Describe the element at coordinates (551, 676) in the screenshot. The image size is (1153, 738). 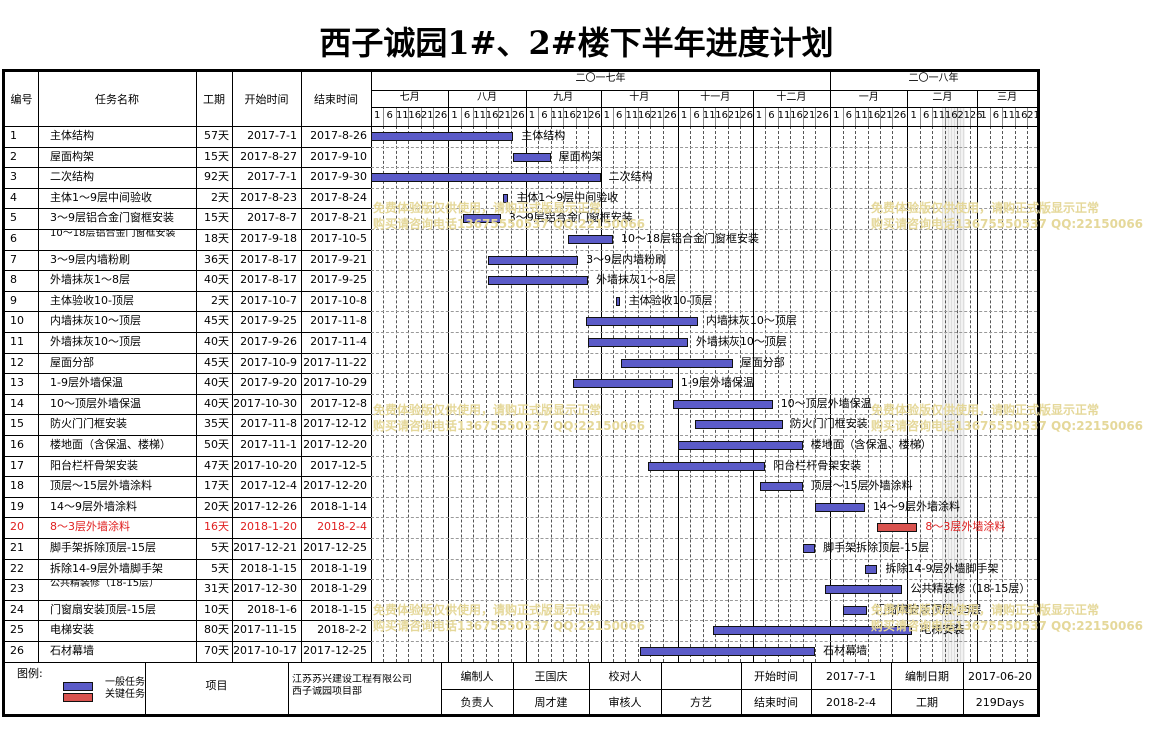
I see `footer-field: 王国庆` at that location.